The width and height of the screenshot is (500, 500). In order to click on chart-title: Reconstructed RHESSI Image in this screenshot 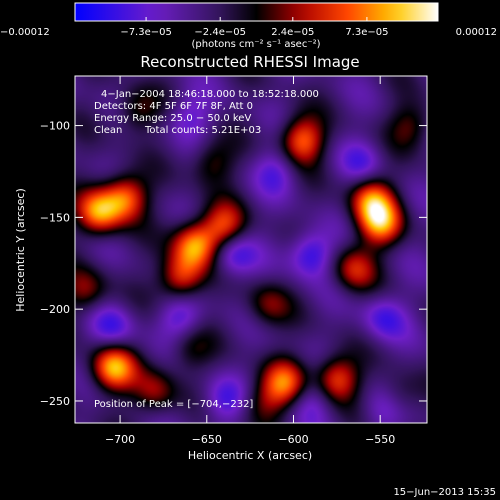, I will do `click(249, 62)`.